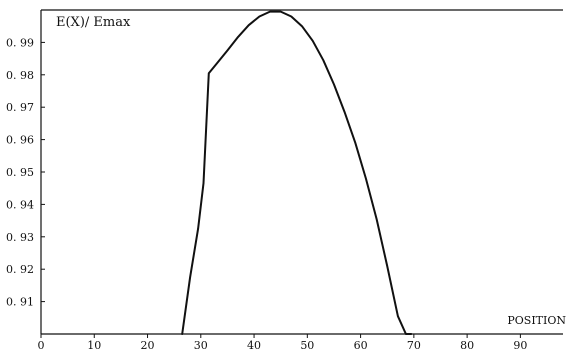  What do you see at coordinates (307, 345) in the screenshot?
I see `x-tick-label: 50` at bounding box center [307, 345].